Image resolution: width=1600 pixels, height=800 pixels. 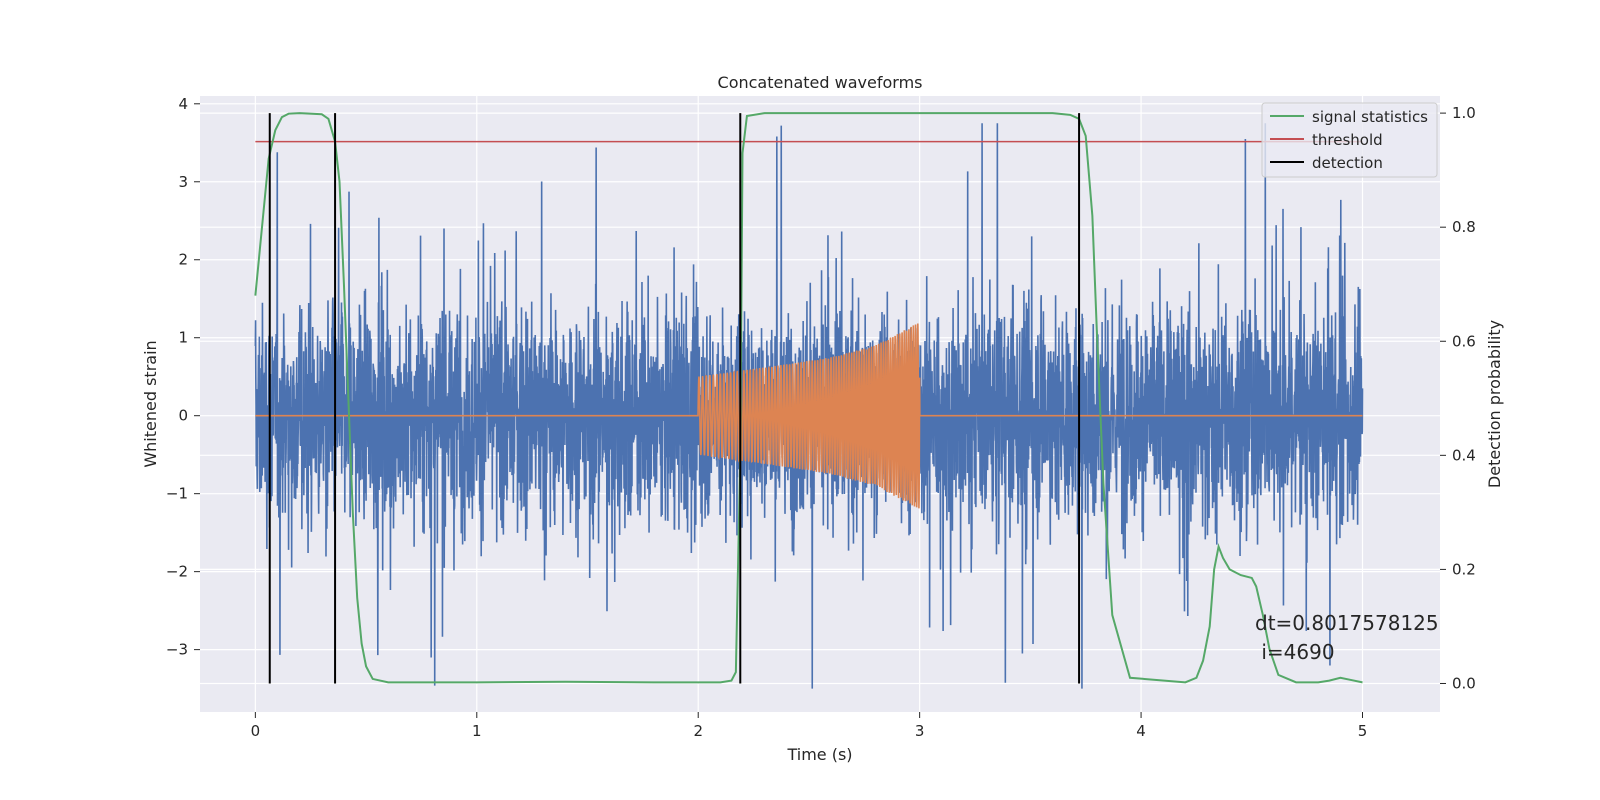 I want to click on legend-label-detection: detection, so click(x=1347, y=163).